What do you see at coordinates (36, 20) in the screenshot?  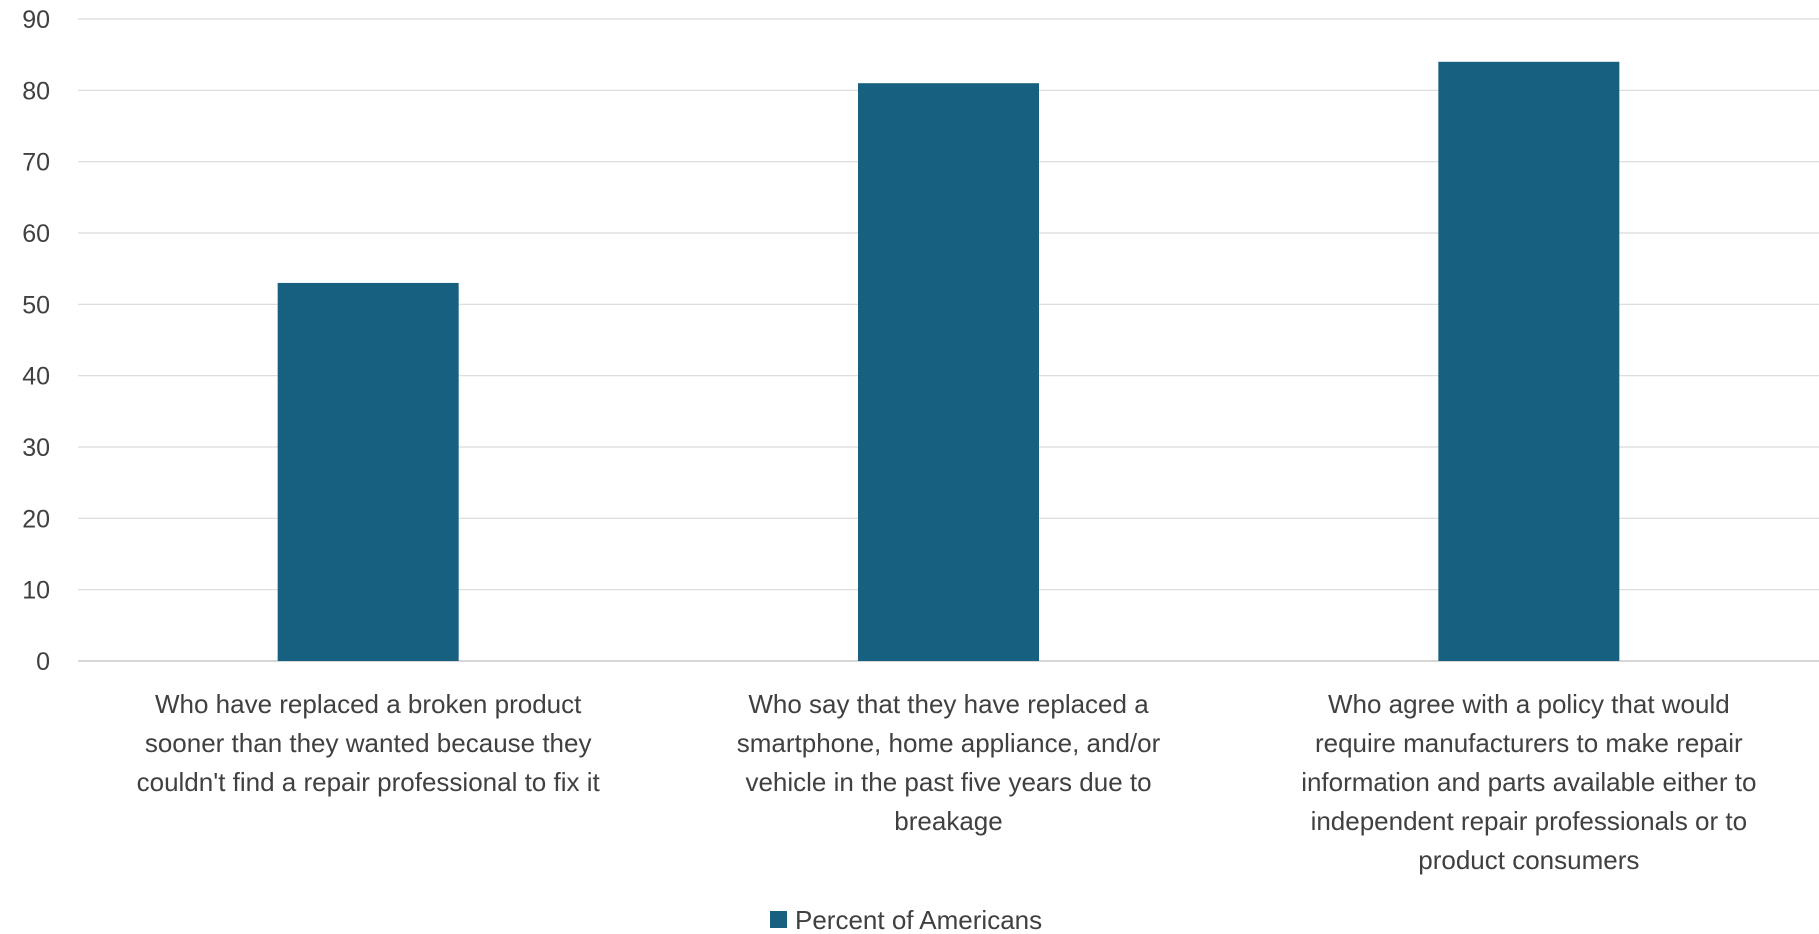 I see `y-tick-label: 90` at bounding box center [36, 20].